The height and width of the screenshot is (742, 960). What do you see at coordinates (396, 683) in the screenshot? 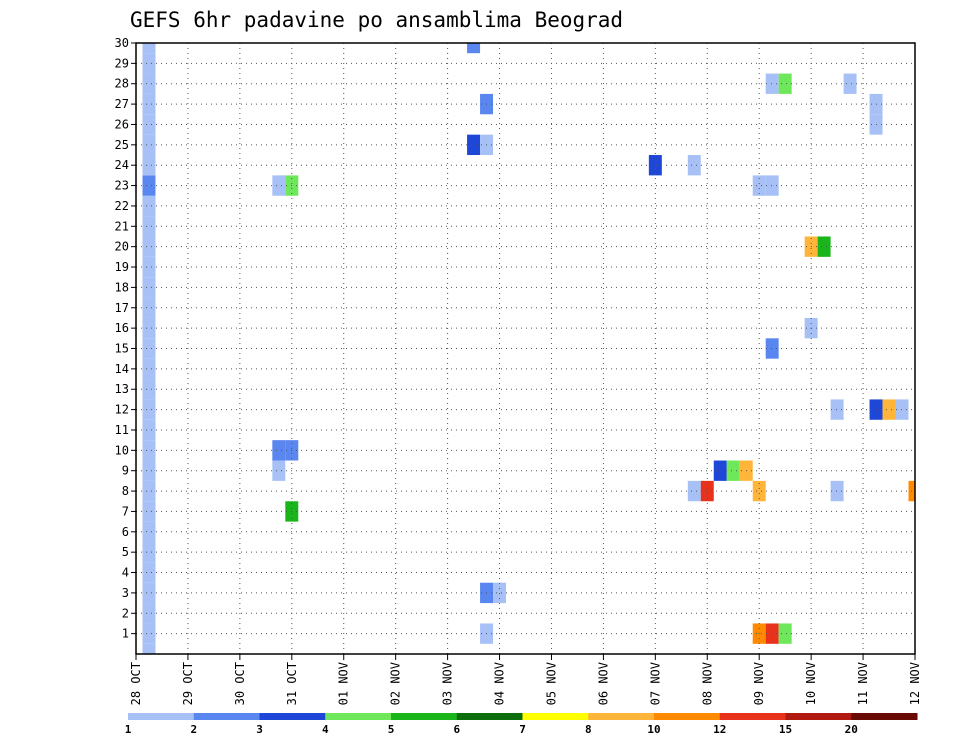
I see `x-tick-label: 02 NOV` at bounding box center [396, 683].